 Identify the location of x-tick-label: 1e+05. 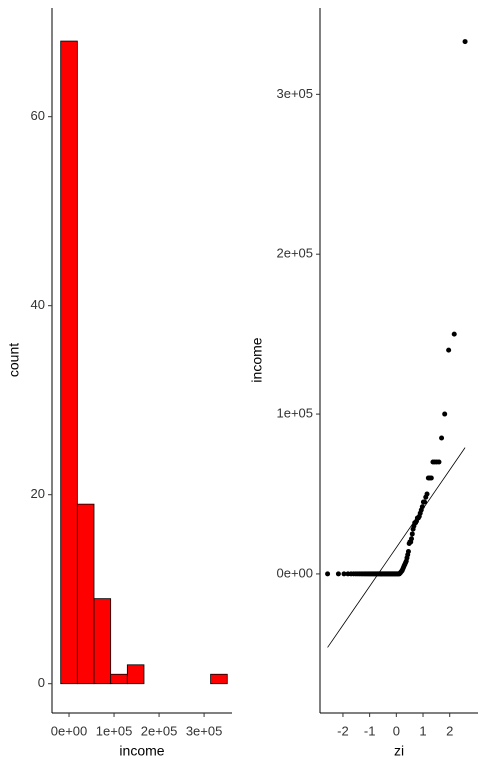
(114, 730).